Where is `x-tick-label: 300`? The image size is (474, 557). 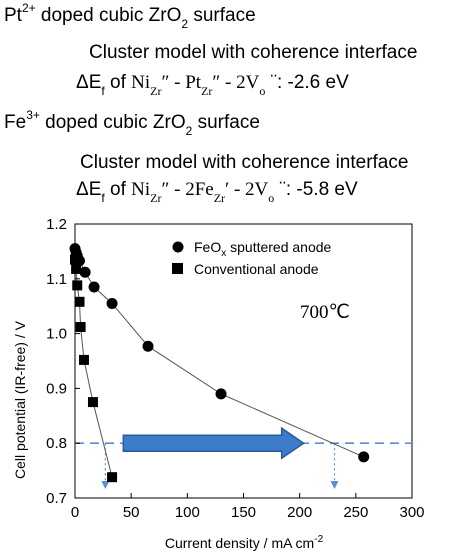
x-tick-label: 300 is located at coordinates (411, 512).